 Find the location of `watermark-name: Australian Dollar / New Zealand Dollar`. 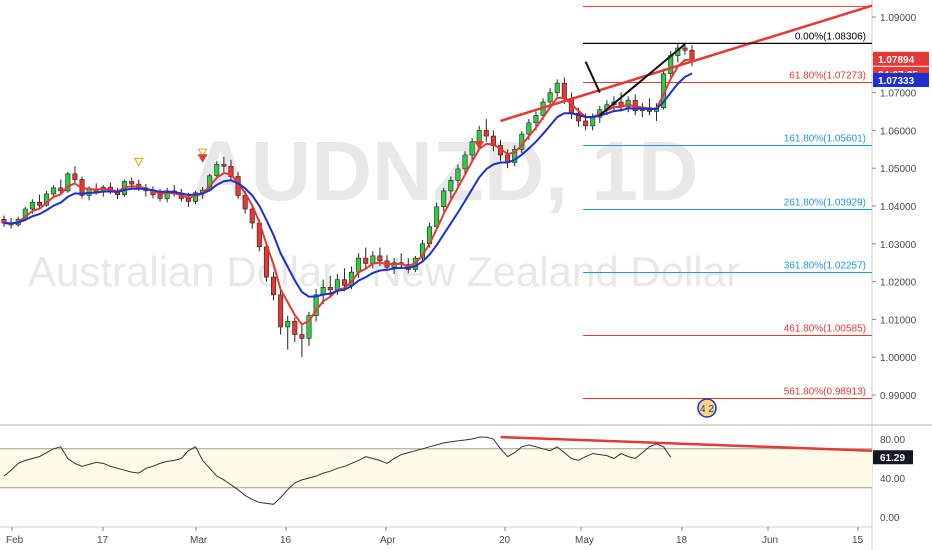

watermark-name: Australian Dollar / New Zealand Dollar is located at coordinates (384, 271).